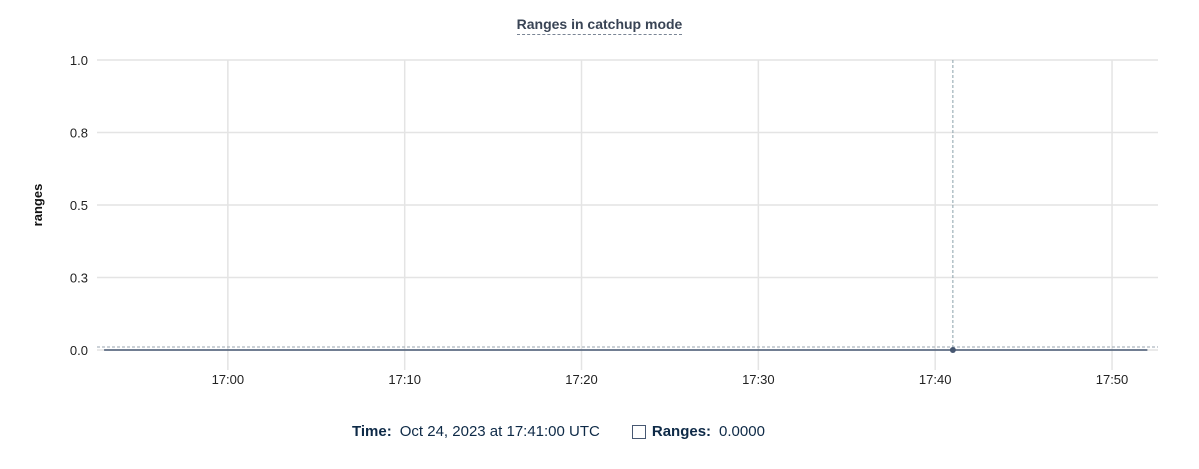  I want to click on y-tick-label: 0.3, so click(79, 278).